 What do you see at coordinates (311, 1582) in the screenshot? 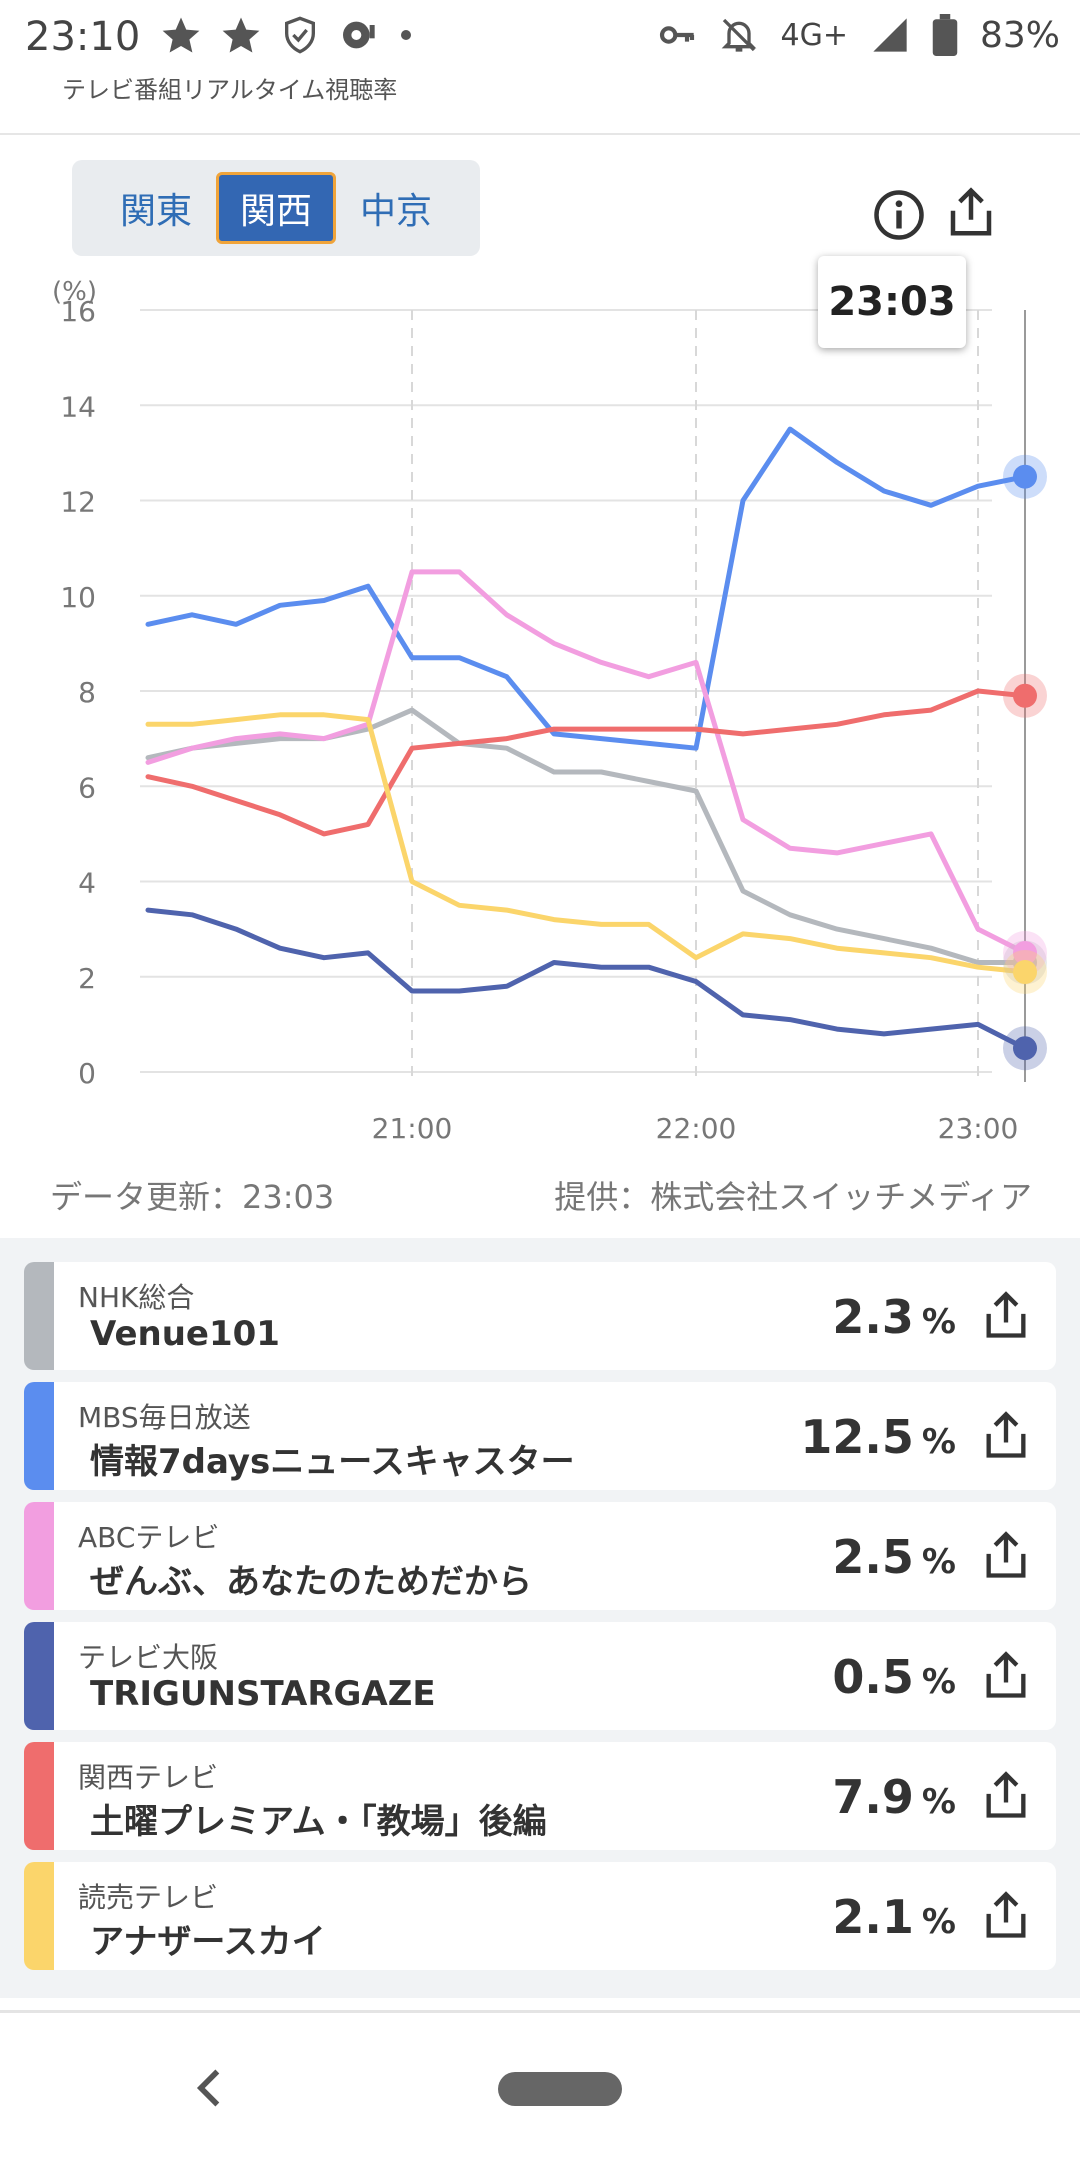
I see `program-title: ぜんぶ、あなたのためだから` at bounding box center [311, 1582].